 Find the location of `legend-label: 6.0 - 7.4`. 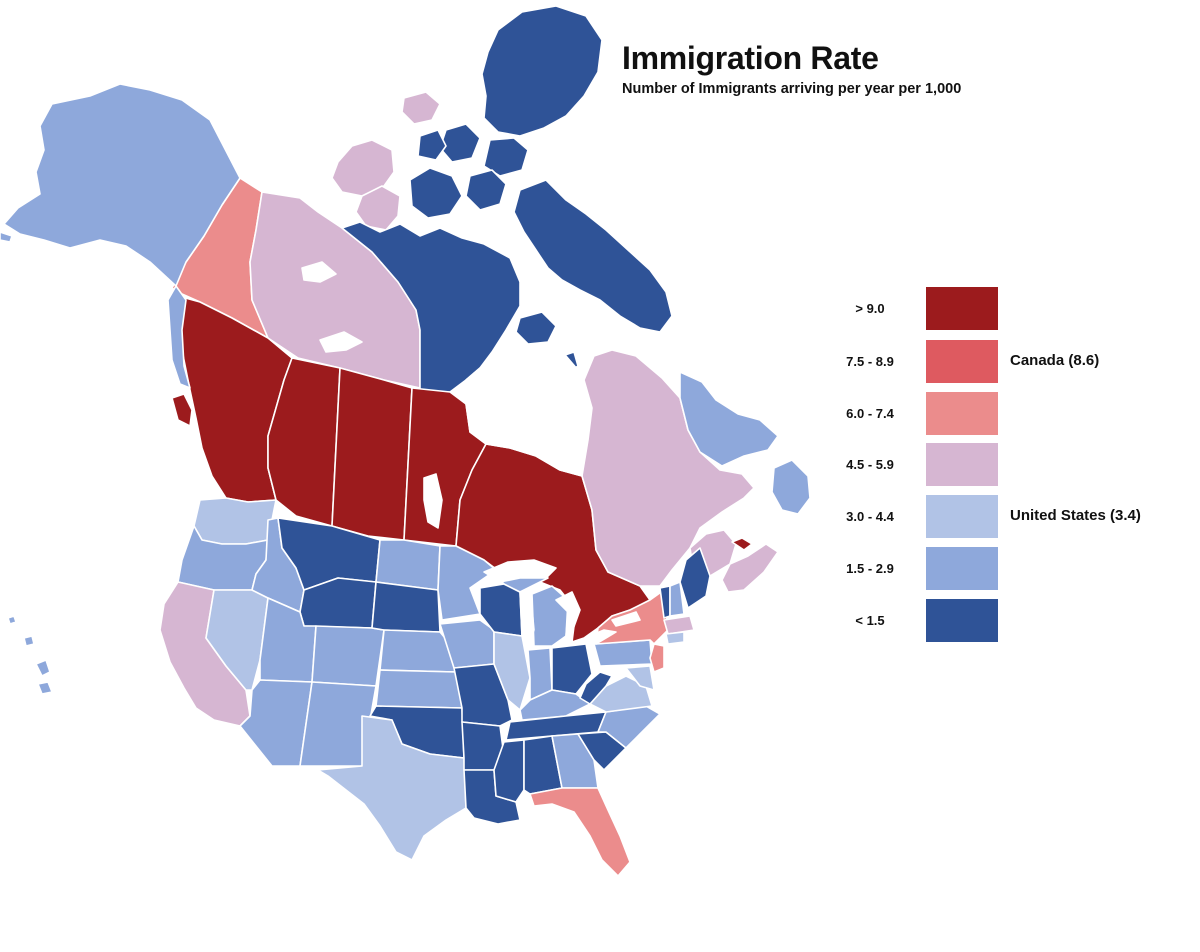

legend-label: 6.0 - 7.4 is located at coordinates (870, 413).